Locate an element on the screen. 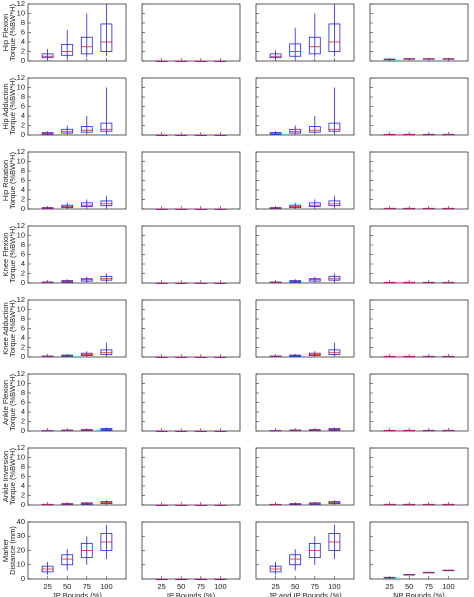 The image size is (474, 597). y-tick-label: 20 is located at coordinates (21, 549).